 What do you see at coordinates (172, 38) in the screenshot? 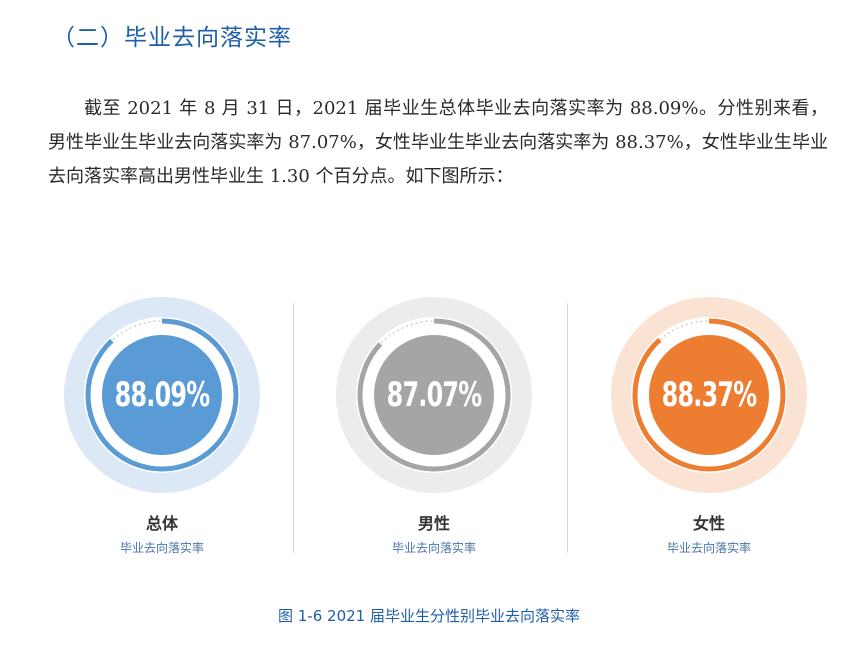
I see `section-heading: （二）毕业去向落实率` at bounding box center [172, 38].